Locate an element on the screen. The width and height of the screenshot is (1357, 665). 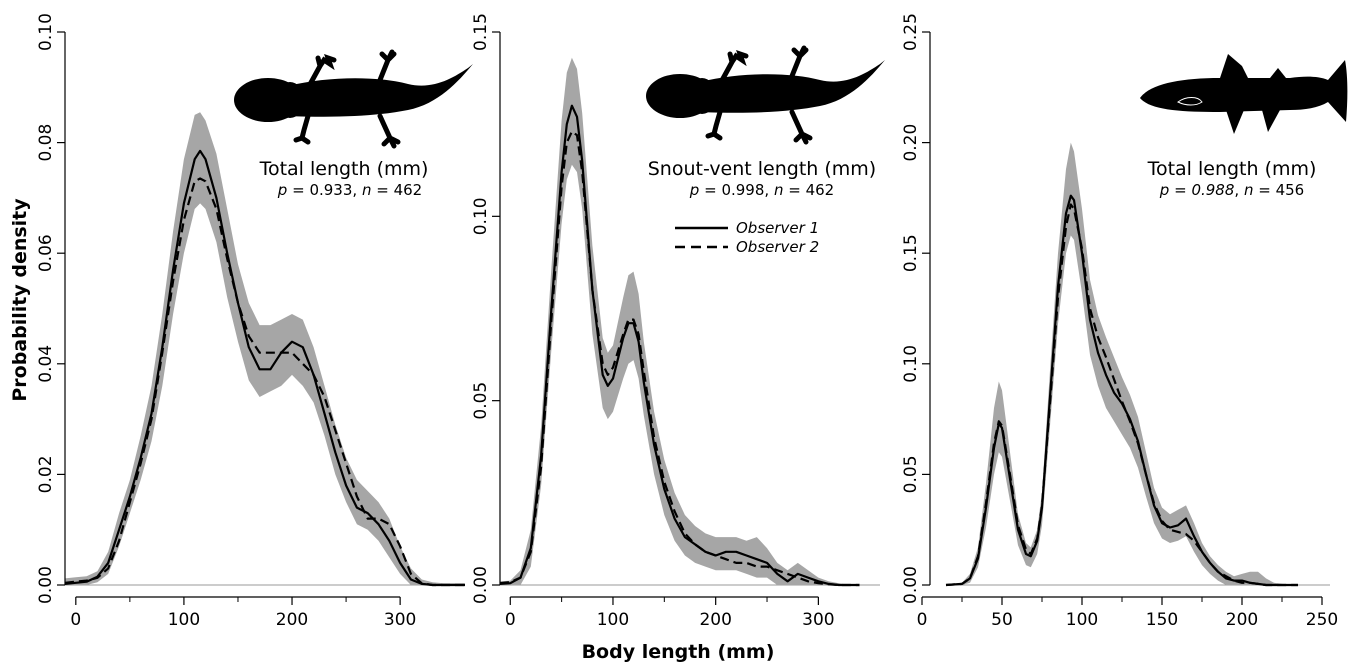
panel-3-p-label: p is located at coordinates (1164, 190).